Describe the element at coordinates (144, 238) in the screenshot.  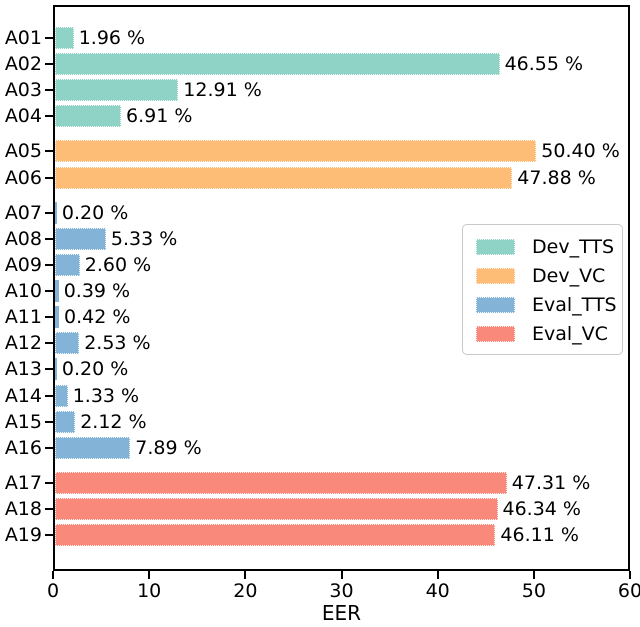
I see `bar-value-label: 5.33 %` at that location.